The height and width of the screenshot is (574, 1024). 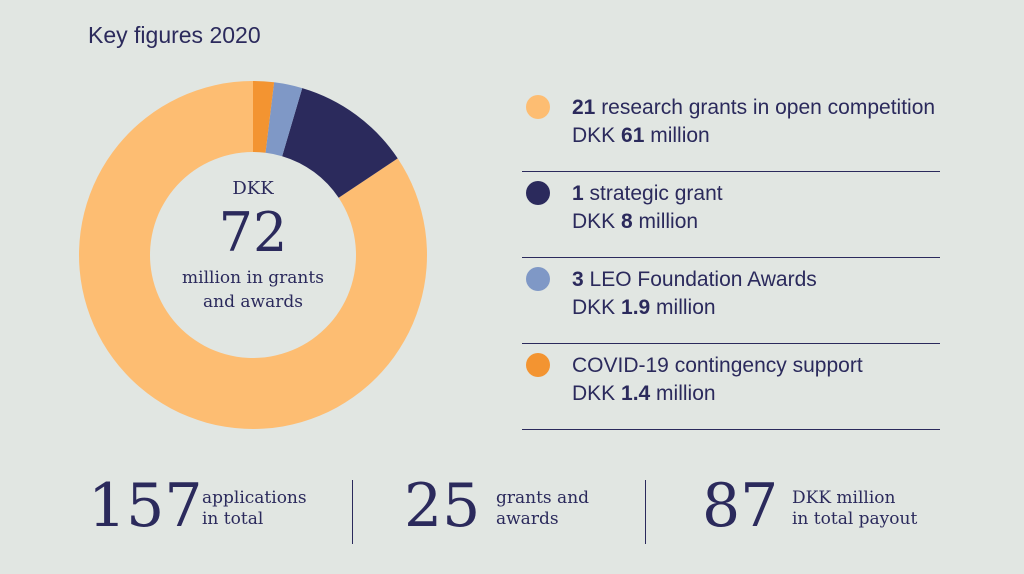 What do you see at coordinates (636, 307) in the screenshot?
I see `legend-amount: 1.9` at bounding box center [636, 307].